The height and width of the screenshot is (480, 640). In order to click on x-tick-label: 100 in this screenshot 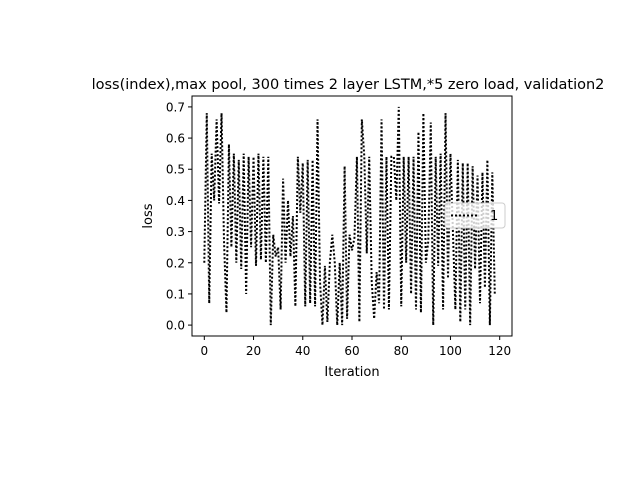, I will do `click(450, 351)`.